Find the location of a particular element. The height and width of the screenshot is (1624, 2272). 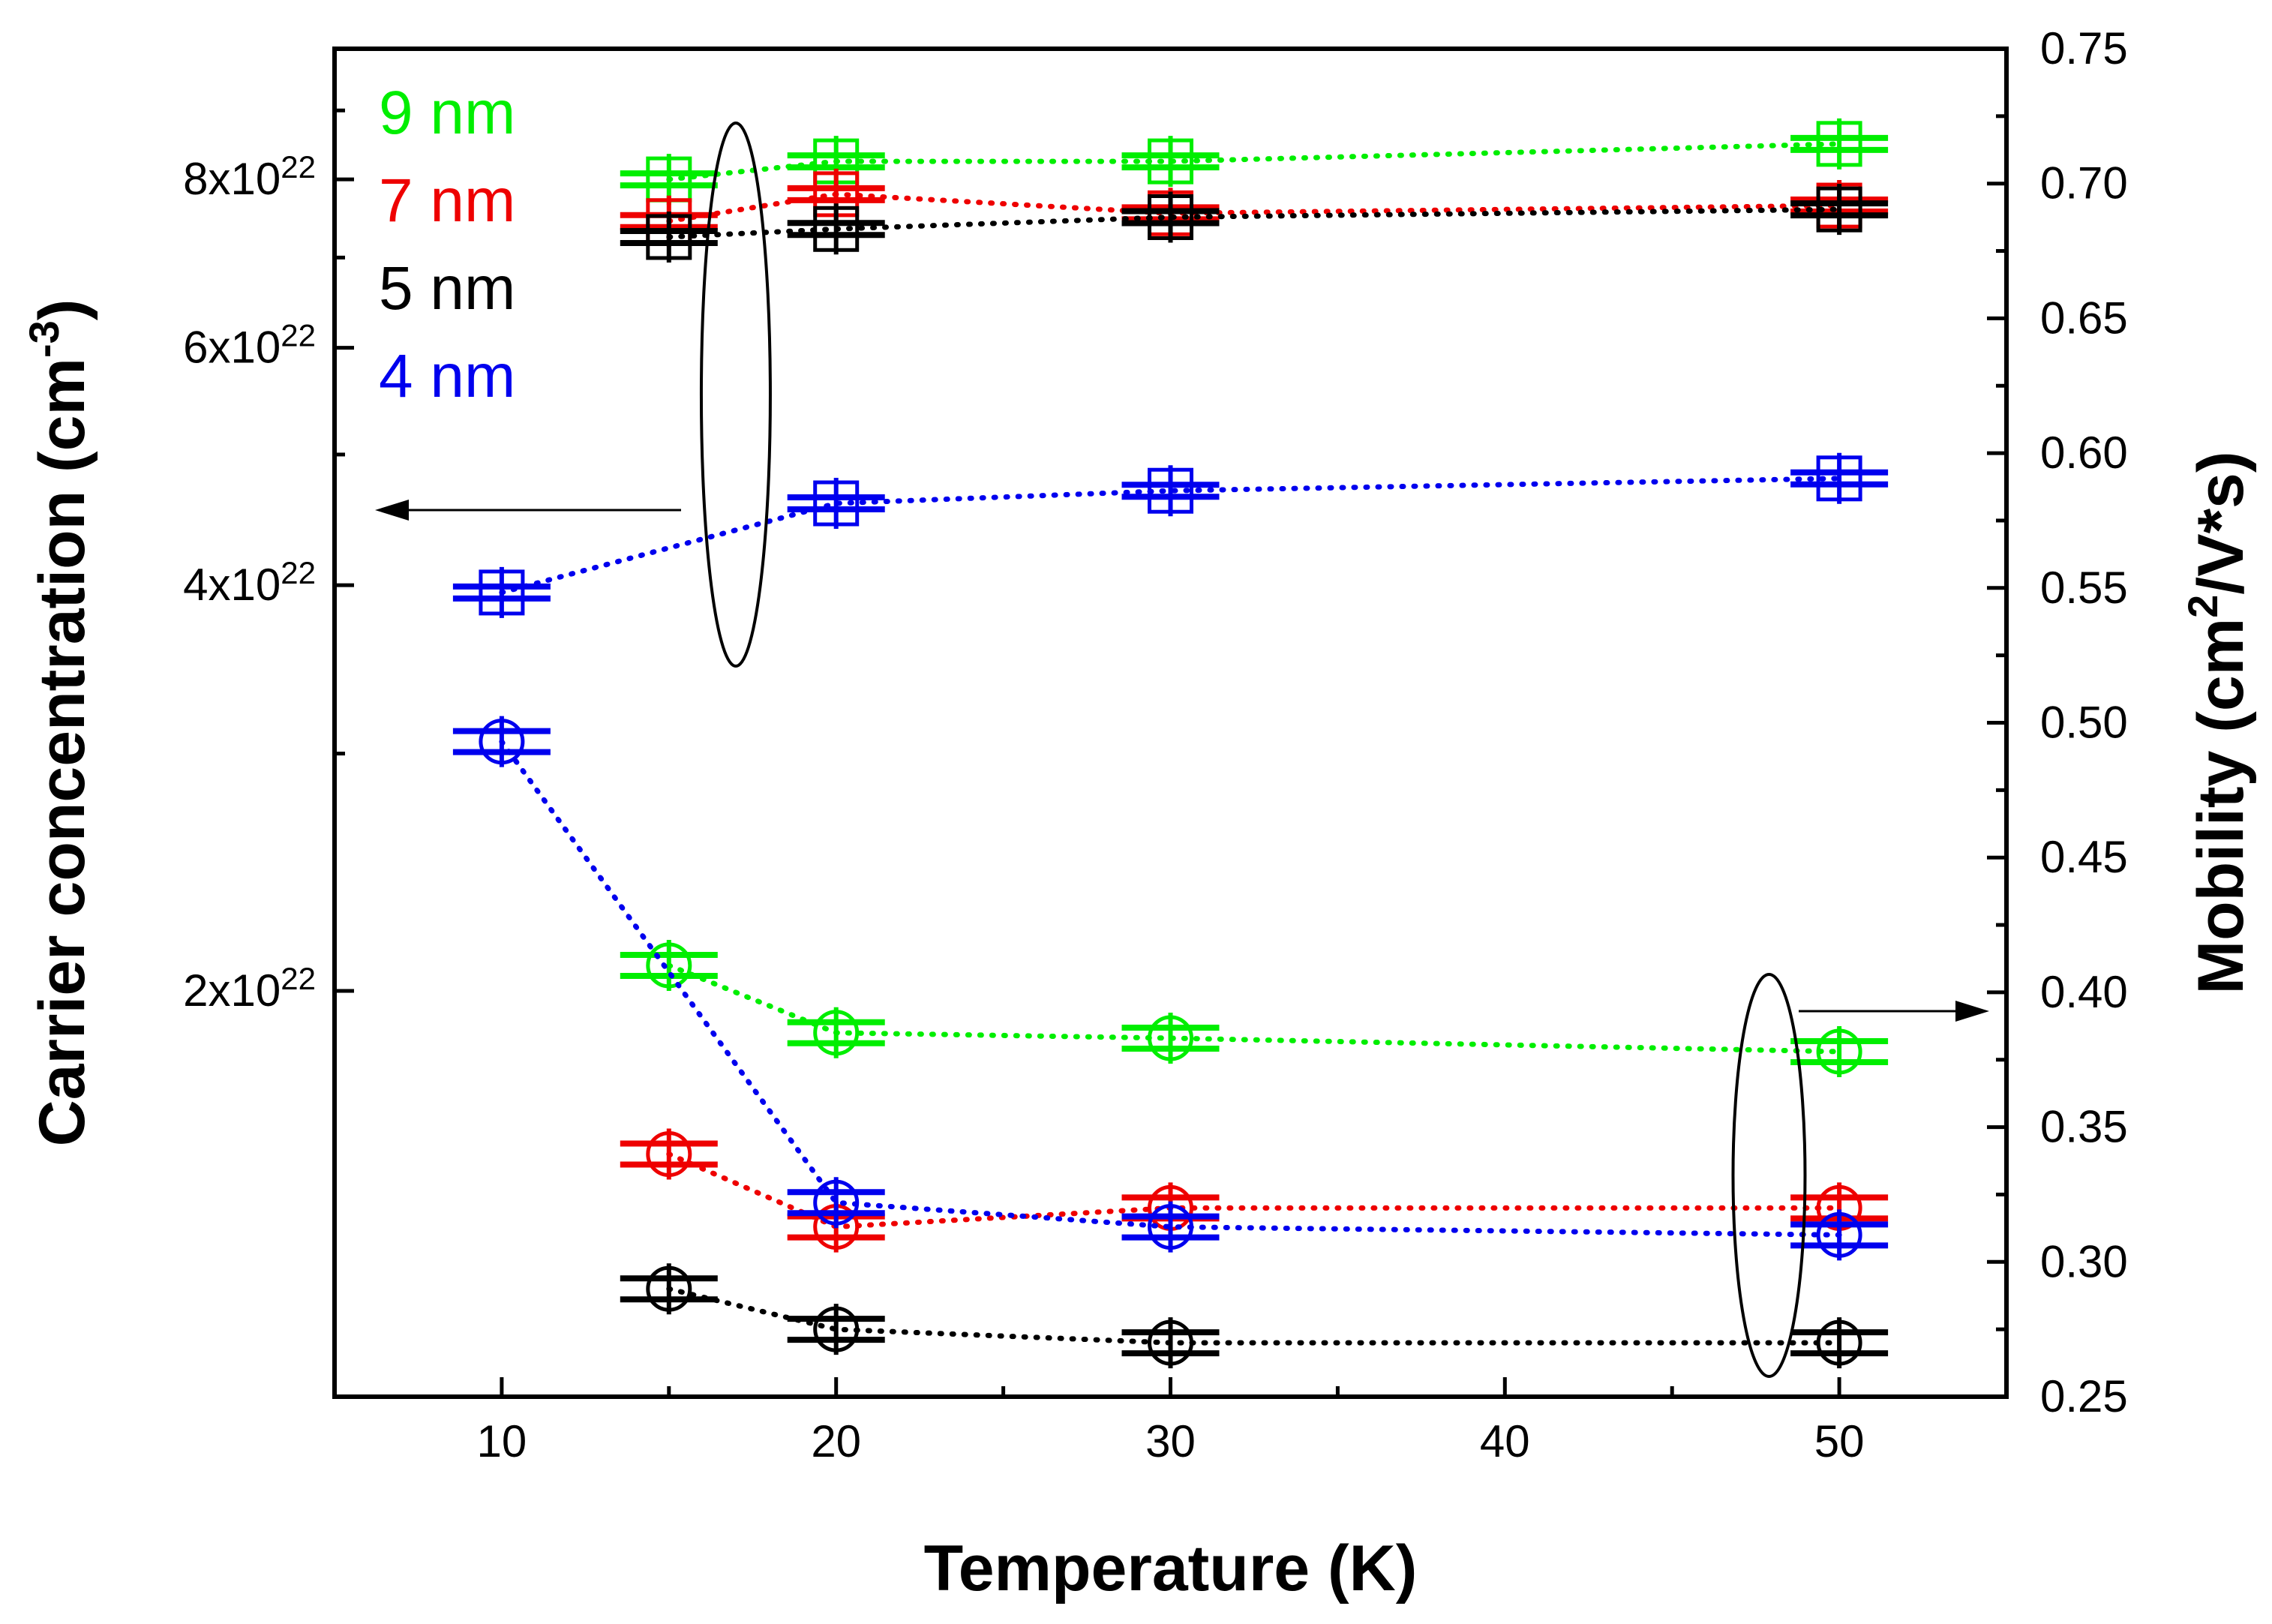

y-left-tick-label: 6x10²² is located at coordinates (249, 345).